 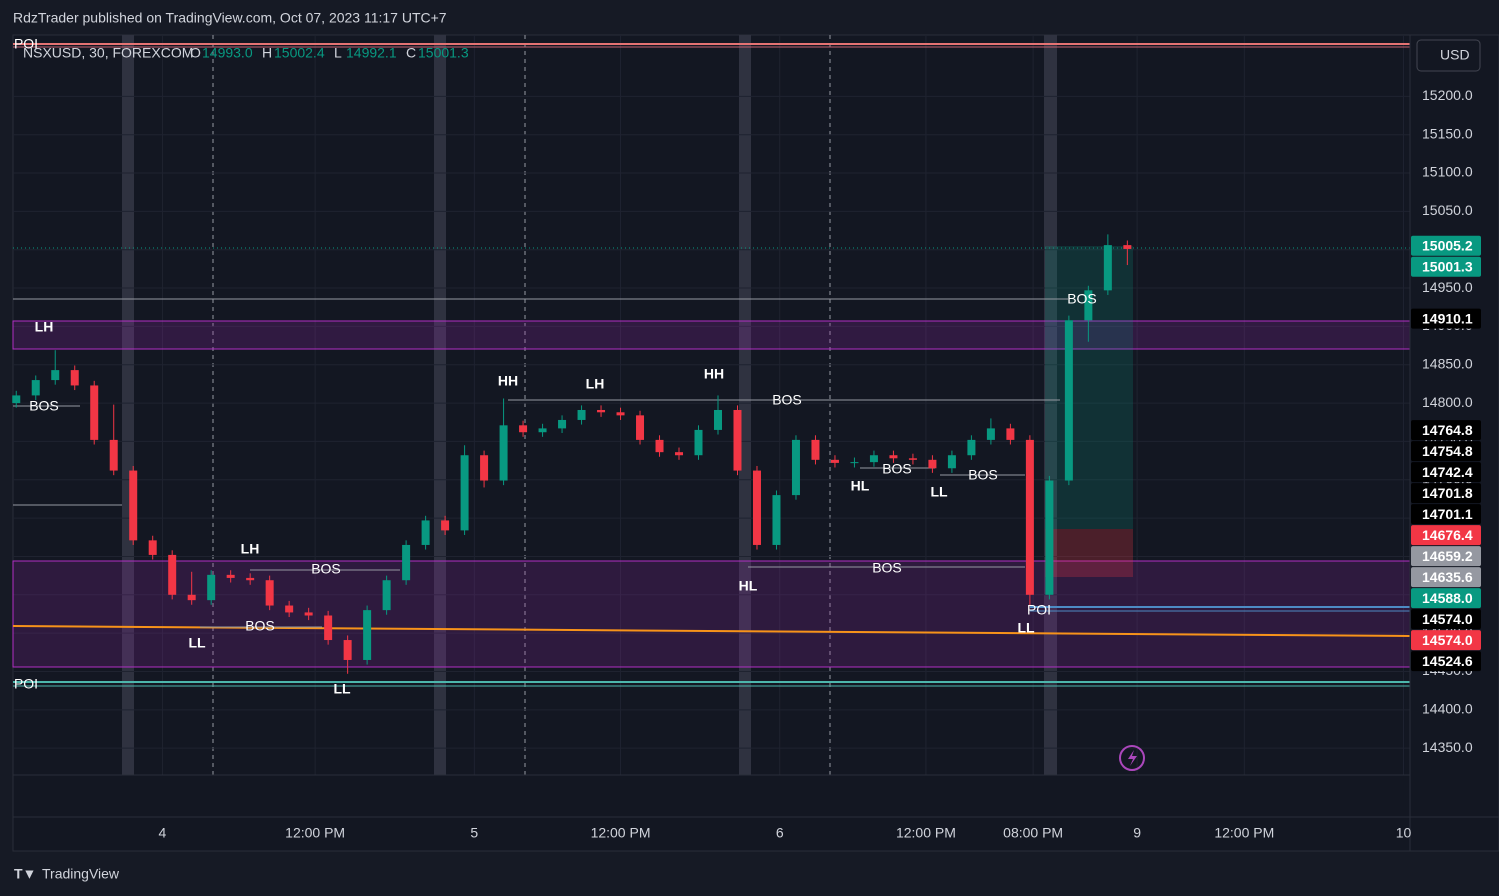 I want to click on brand: TradingView, so click(x=81, y=874).